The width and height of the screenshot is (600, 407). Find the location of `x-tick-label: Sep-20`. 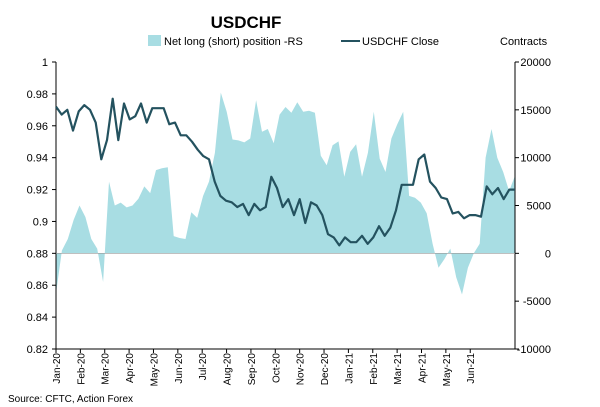

x-tick-label: Sep-20 is located at coordinates (252, 369).